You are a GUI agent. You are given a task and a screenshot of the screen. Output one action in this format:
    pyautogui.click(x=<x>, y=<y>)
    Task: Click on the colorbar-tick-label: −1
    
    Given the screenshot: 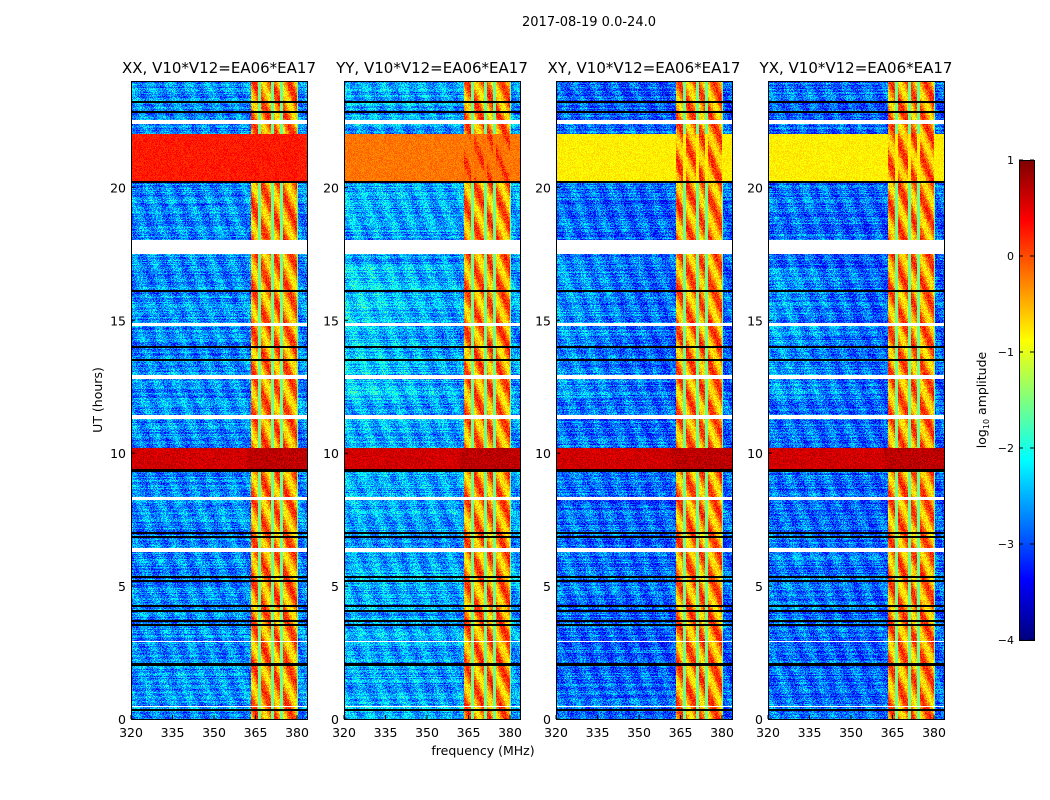 What is the action you would take?
    pyautogui.click(x=1006, y=352)
    